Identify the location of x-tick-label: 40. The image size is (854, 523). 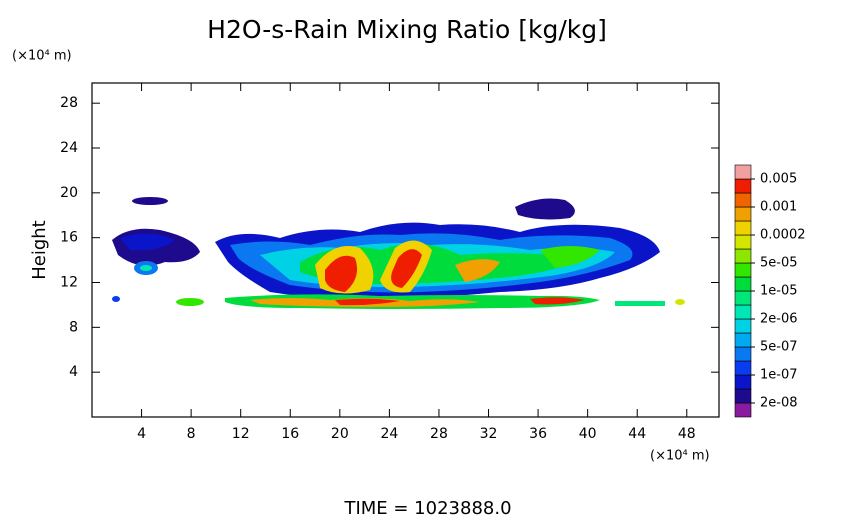
(588, 434).